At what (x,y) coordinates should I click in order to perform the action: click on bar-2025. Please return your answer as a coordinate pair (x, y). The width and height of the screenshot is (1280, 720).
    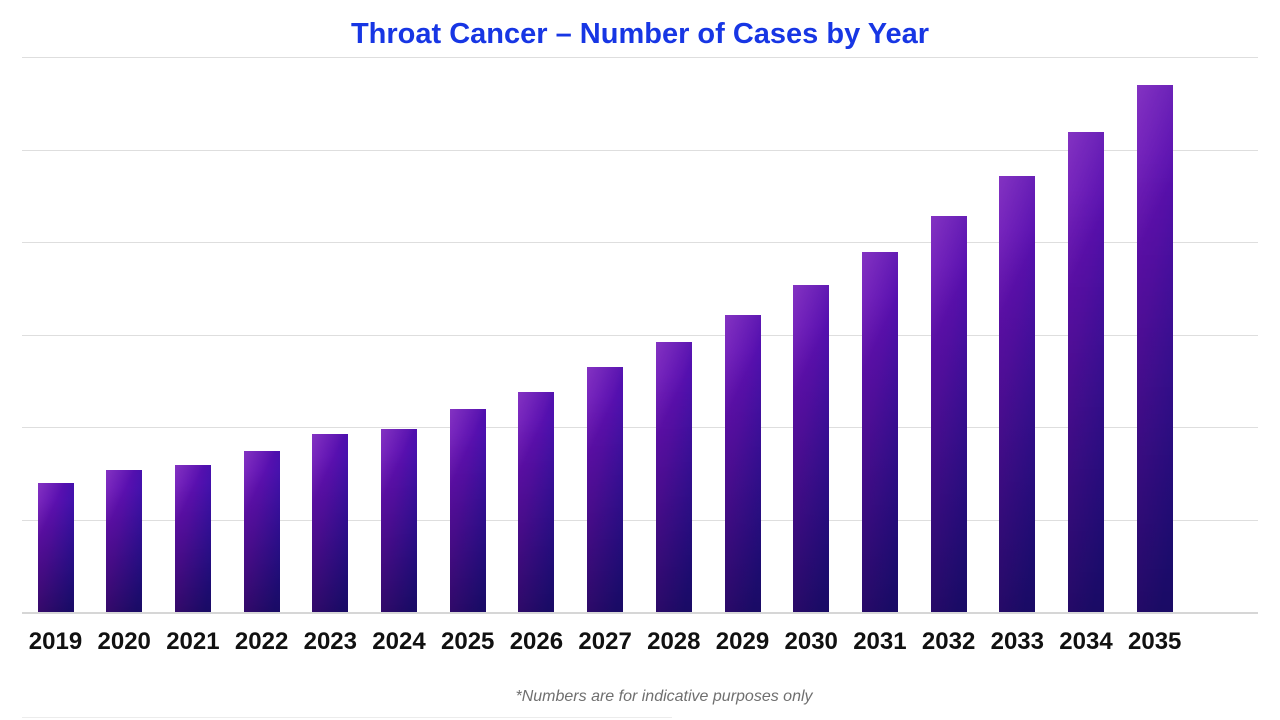
    Looking at the image, I should click on (467, 510).